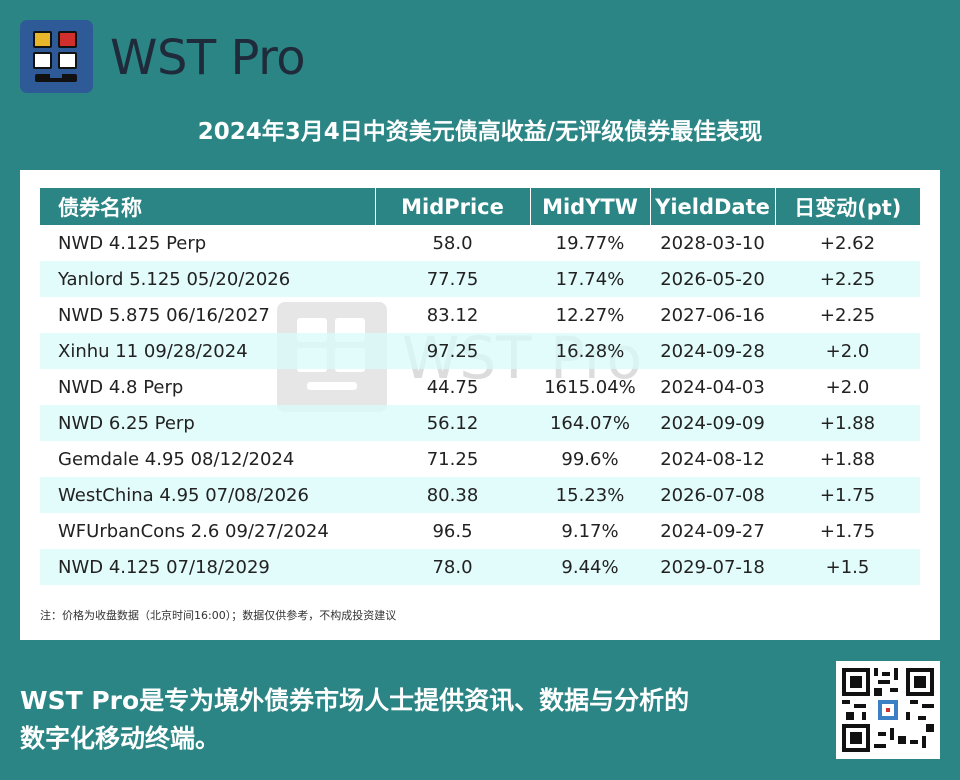  I want to click on yield-date-cell: 2026-07-08, so click(712, 495).